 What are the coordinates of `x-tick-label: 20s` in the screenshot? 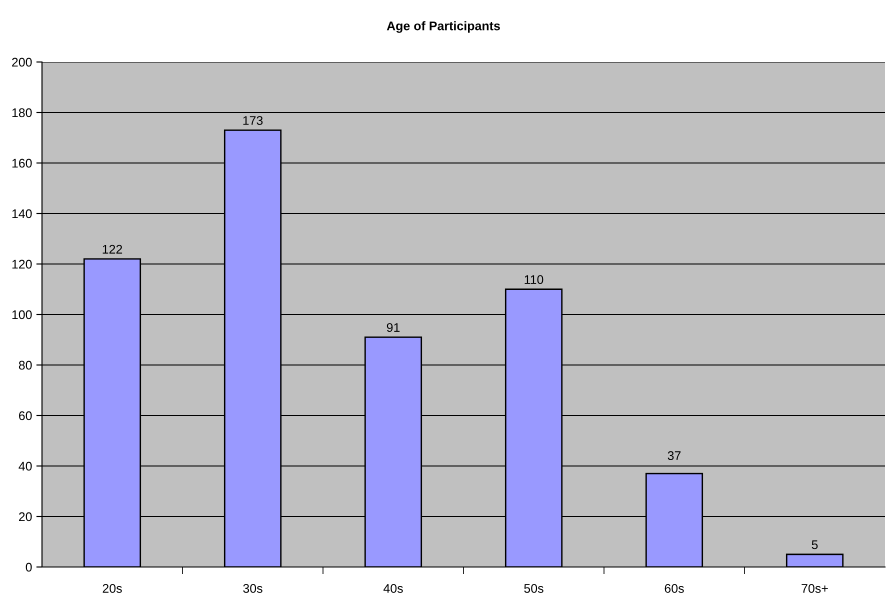 It's located at (112, 588).